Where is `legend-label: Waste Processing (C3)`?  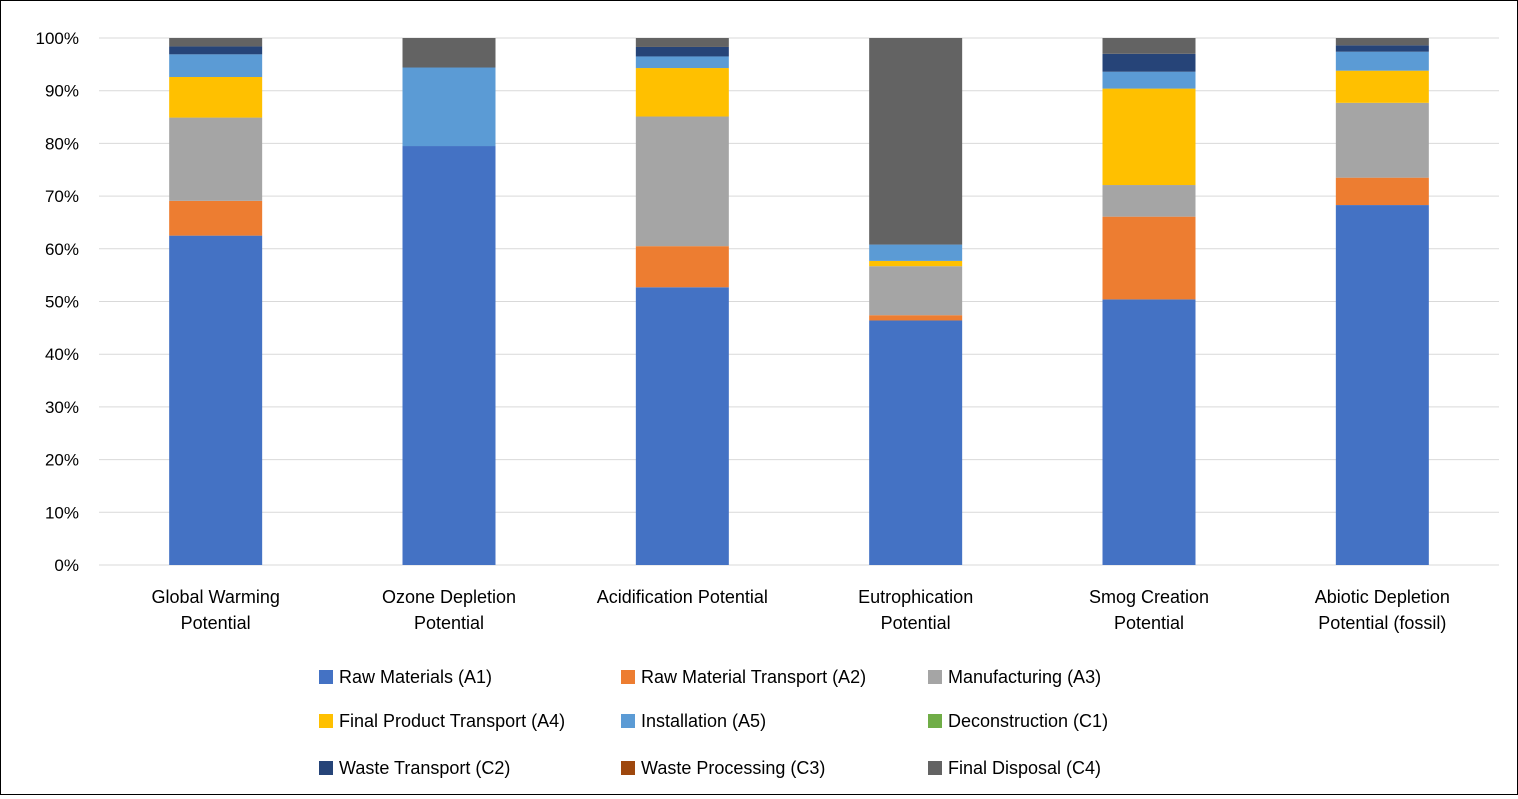 legend-label: Waste Processing (C3) is located at coordinates (733, 768).